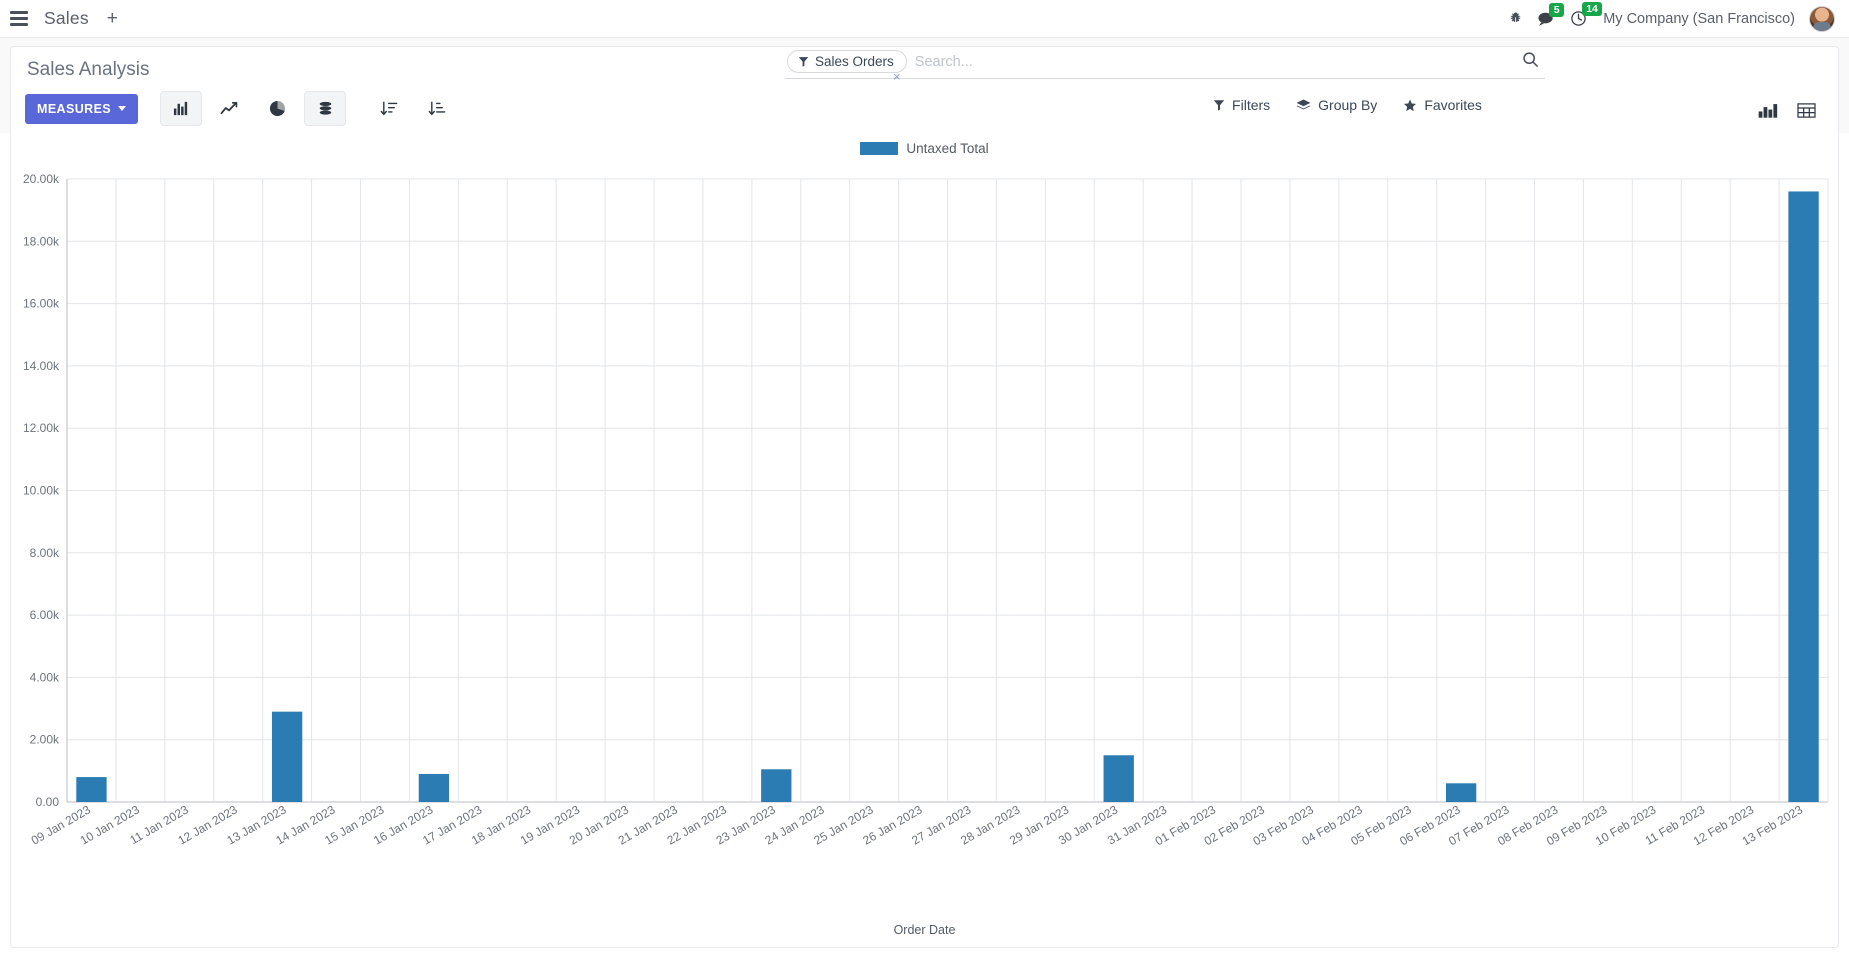  I want to click on groupby-menu-label: Group By, so click(1348, 105).